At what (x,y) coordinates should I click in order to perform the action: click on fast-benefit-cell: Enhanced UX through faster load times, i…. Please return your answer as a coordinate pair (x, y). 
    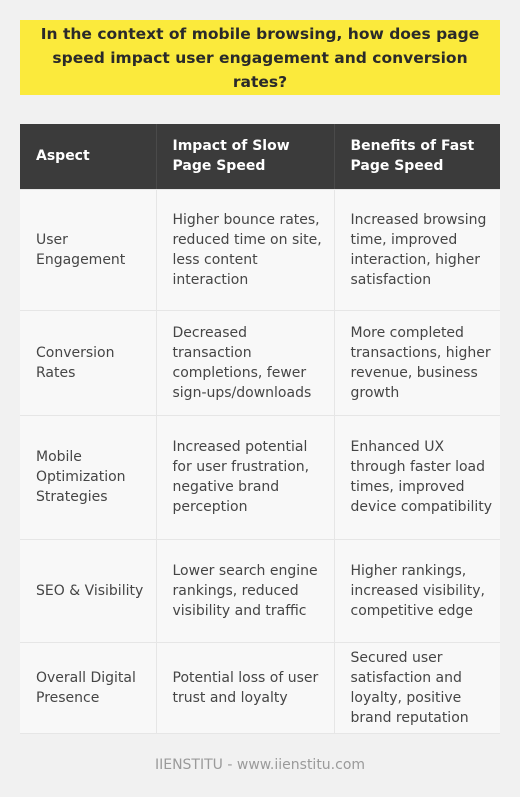
    Looking at the image, I should click on (417, 477).